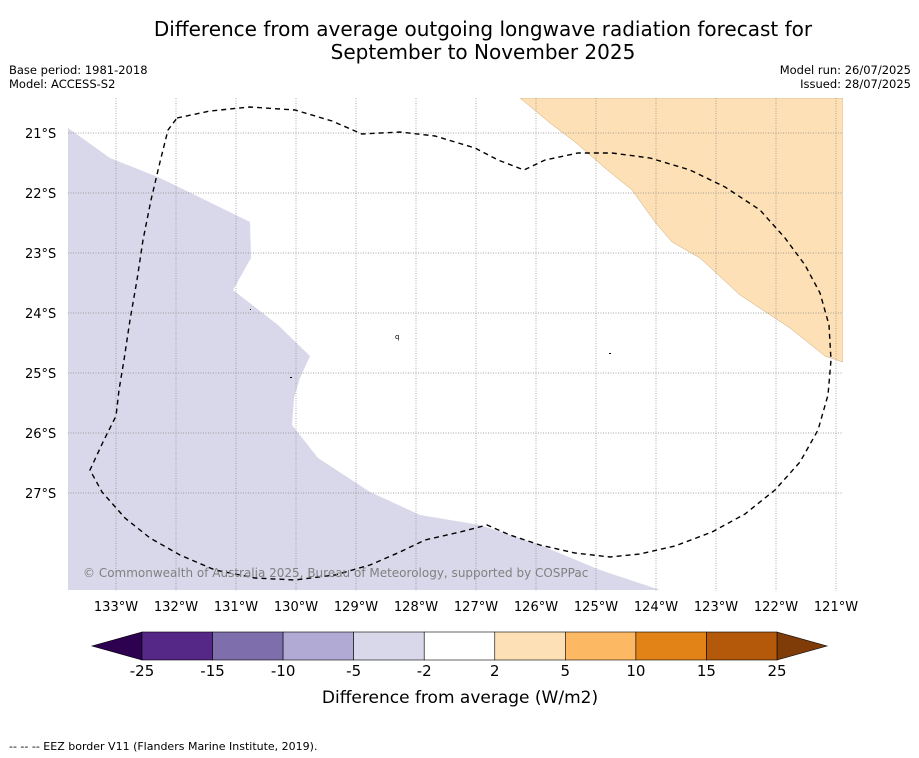 The width and height of the screenshot is (919, 758). What do you see at coordinates (495, 671) in the screenshot?
I see `colorbar-tick-label: 2` at bounding box center [495, 671].